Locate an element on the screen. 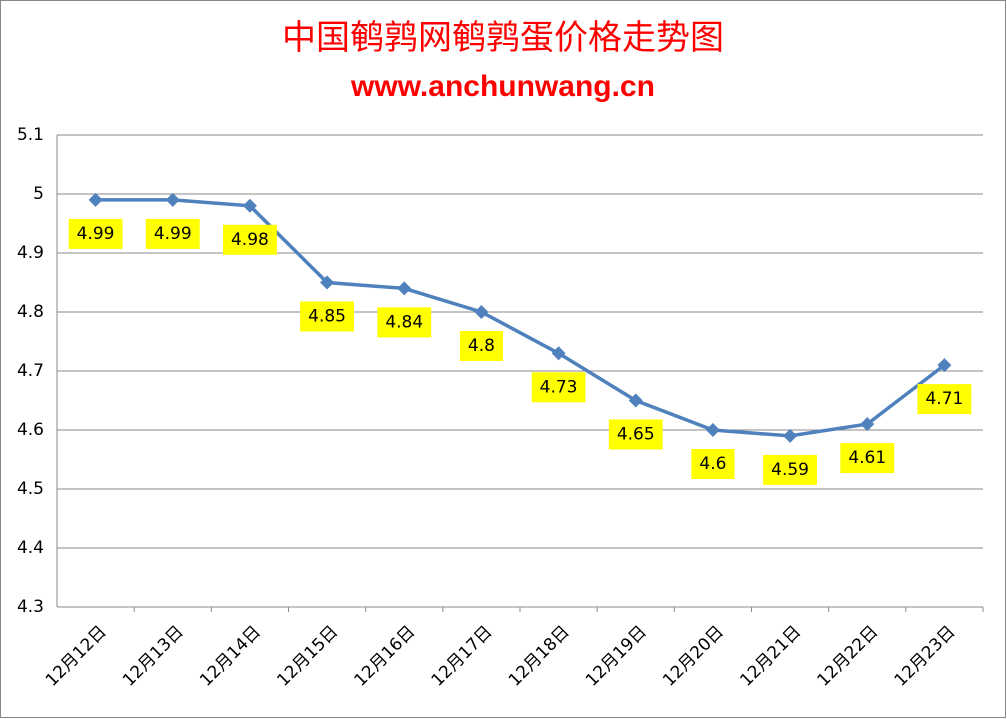 The image size is (1007, 719). data-label: 4.65 is located at coordinates (636, 435).